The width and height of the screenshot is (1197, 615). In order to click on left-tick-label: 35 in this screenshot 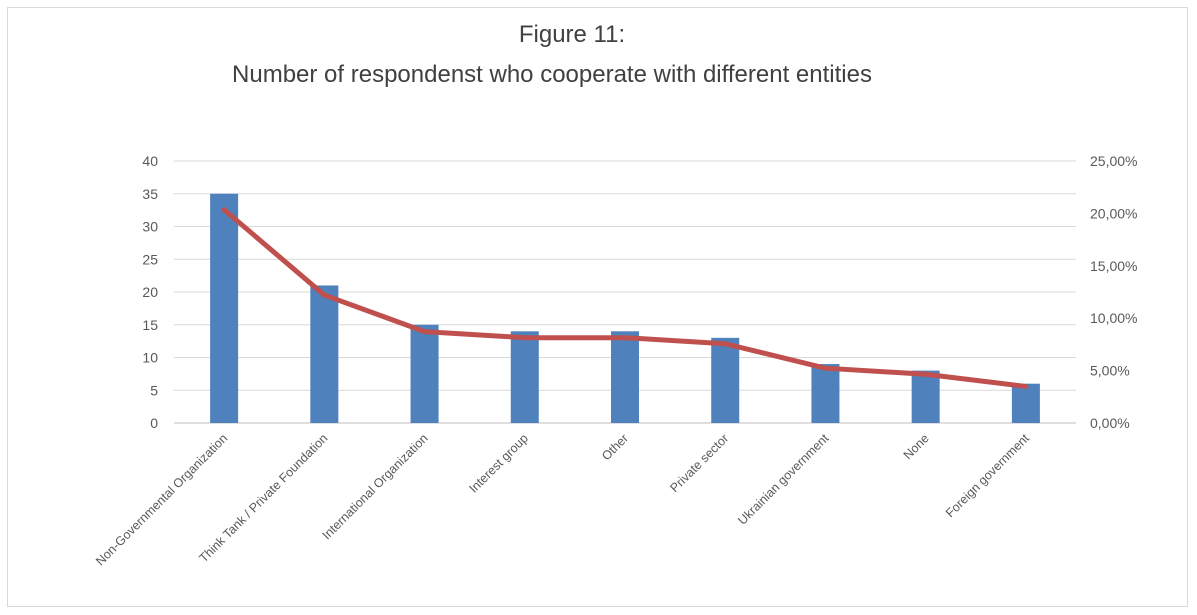, I will do `click(150, 194)`.